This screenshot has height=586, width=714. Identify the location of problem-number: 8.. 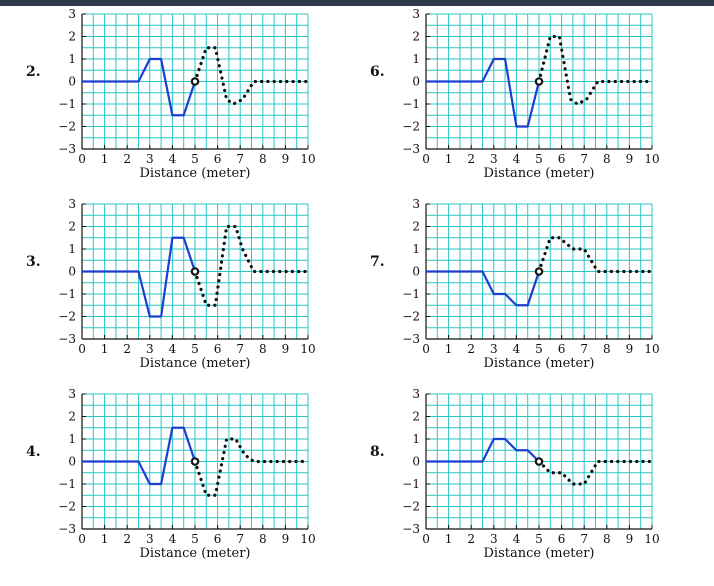
(377, 452).